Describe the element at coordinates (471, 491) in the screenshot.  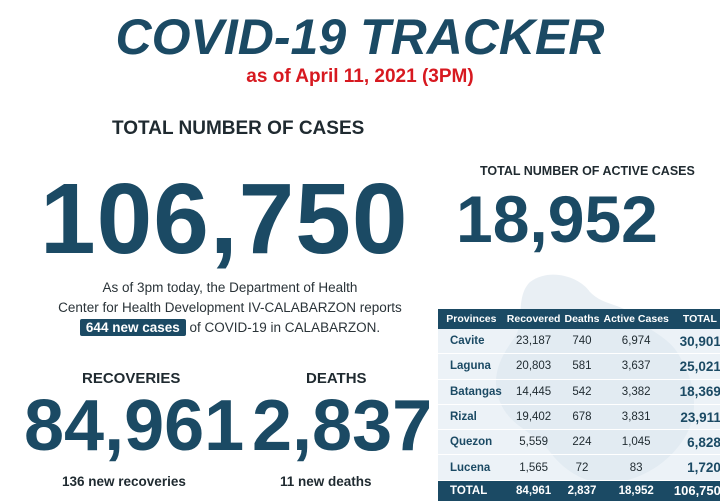
I see `total-row-label: TOTAL` at that location.